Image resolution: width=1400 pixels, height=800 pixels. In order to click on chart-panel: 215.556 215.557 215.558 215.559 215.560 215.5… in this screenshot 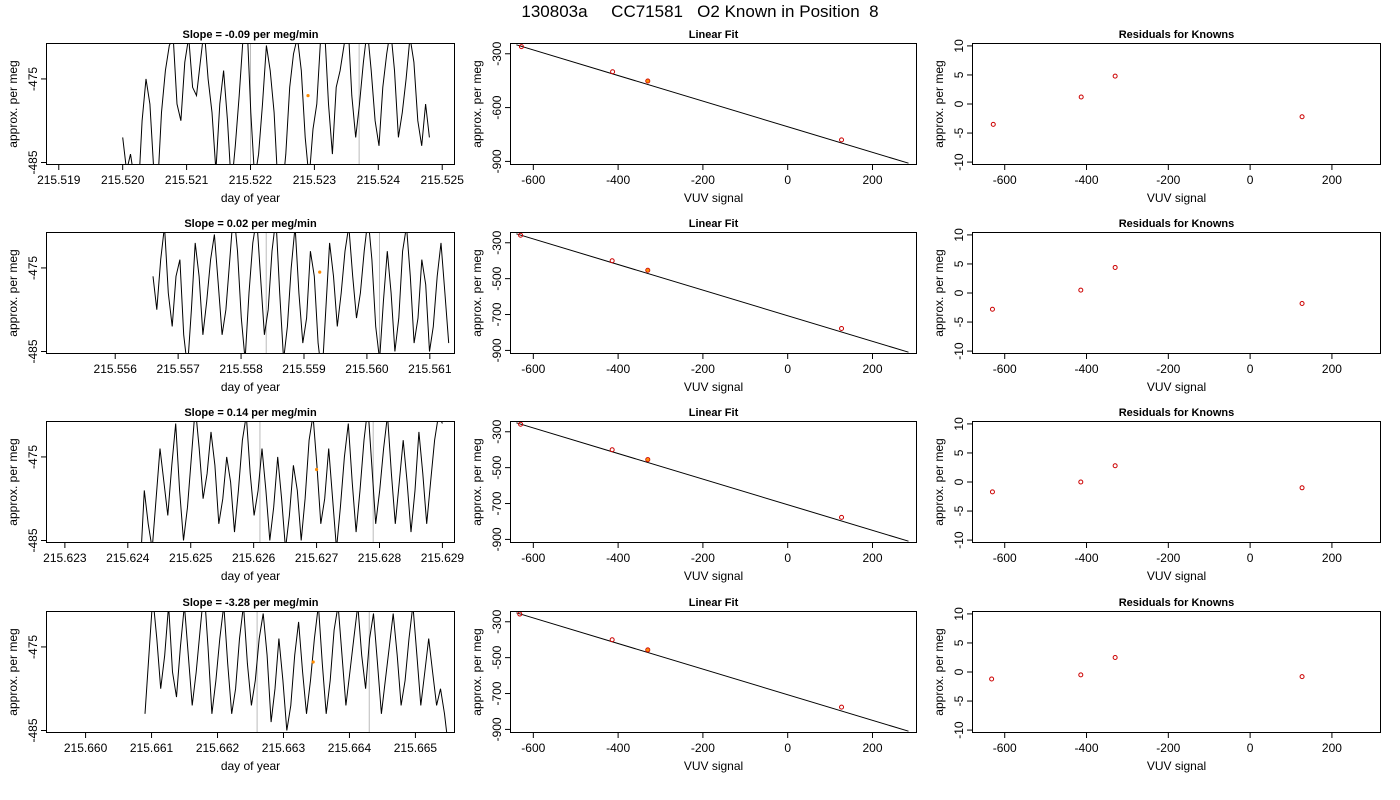, I will do `click(230, 306)`.